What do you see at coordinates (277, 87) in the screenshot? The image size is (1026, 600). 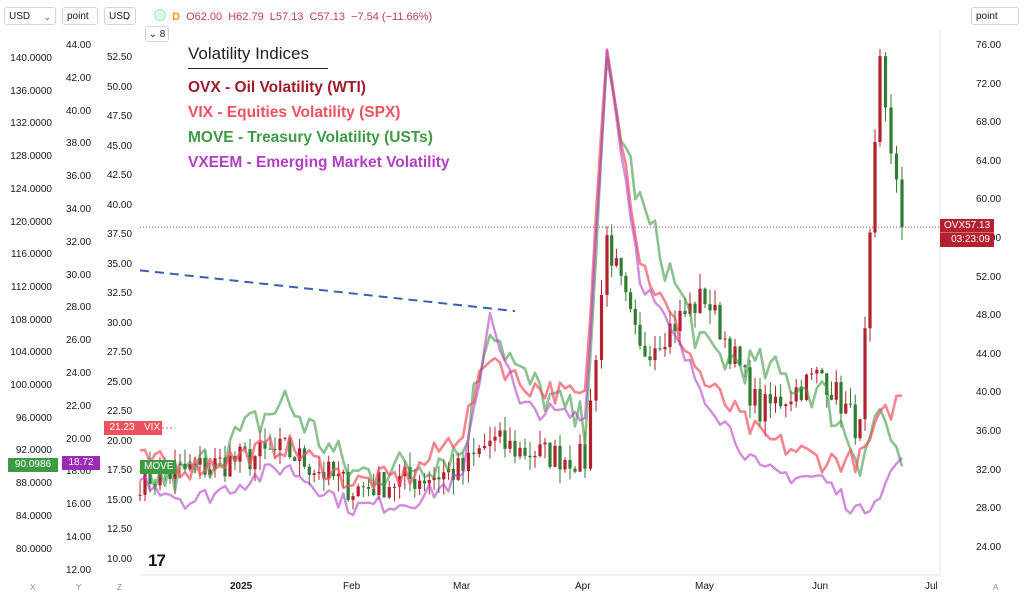 I see `legend-item-ovx: OVX - Oil Volatility (WTI)` at bounding box center [277, 87].